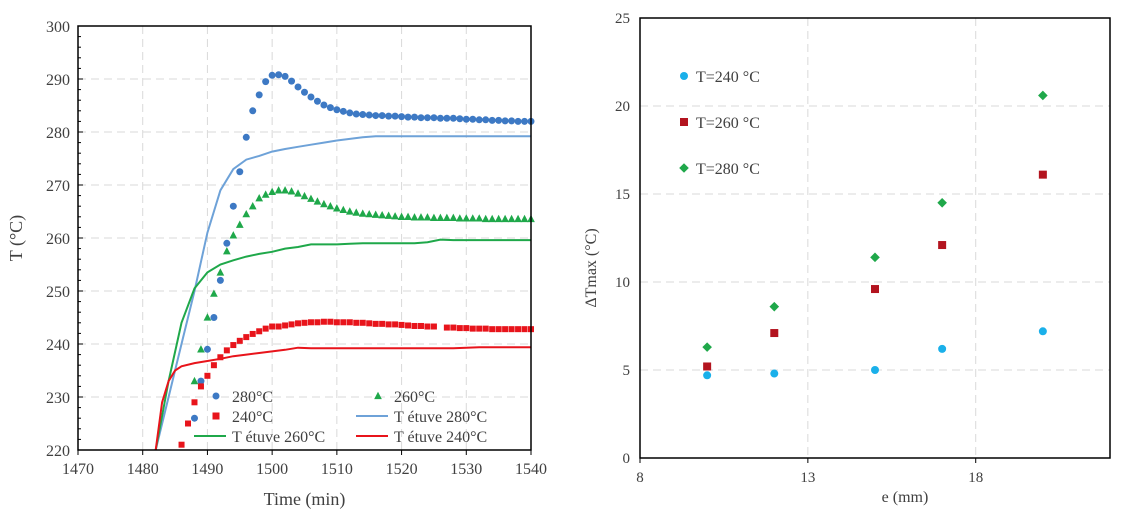  Describe the element at coordinates (337, 469) in the screenshot. I see `x-tick-label: 1510` at that location.